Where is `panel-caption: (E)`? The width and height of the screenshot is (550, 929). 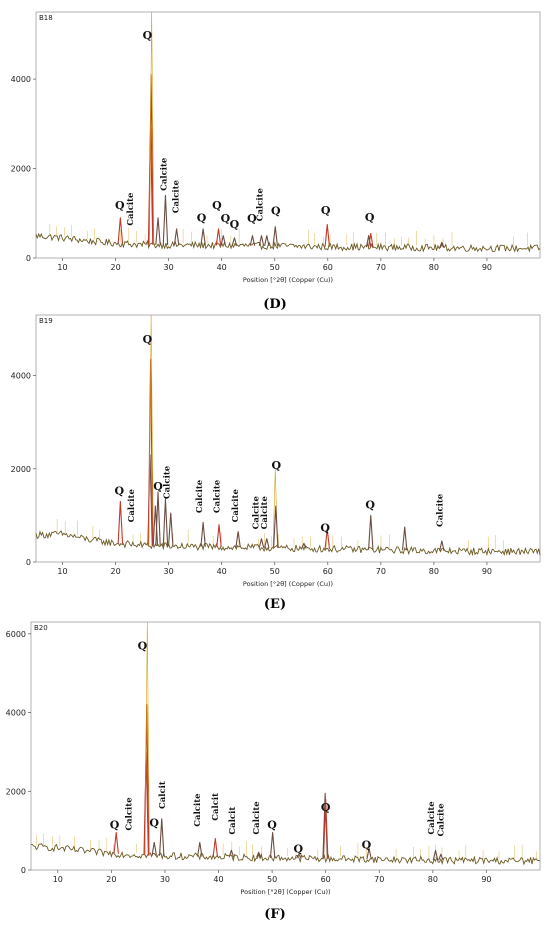 panel-caption: (E) is located at coordinates (275, 604).